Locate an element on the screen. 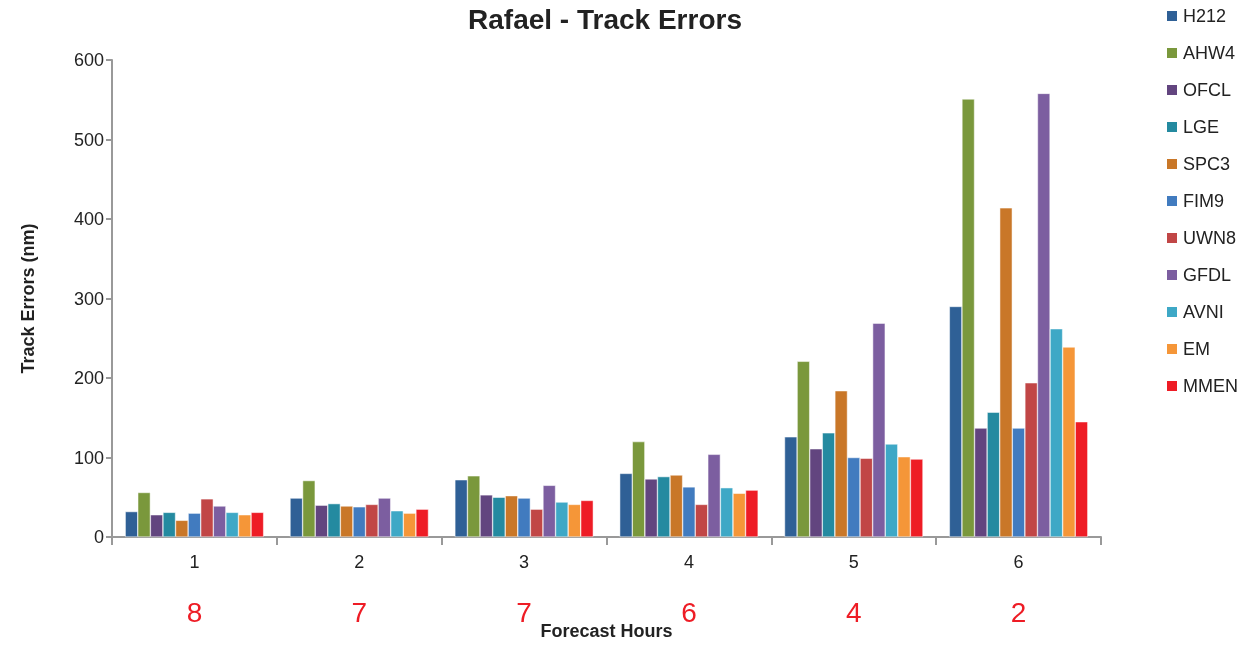 The image size is (1251, 645). y-tick-label: 200 is located at coordinates (88, 378).